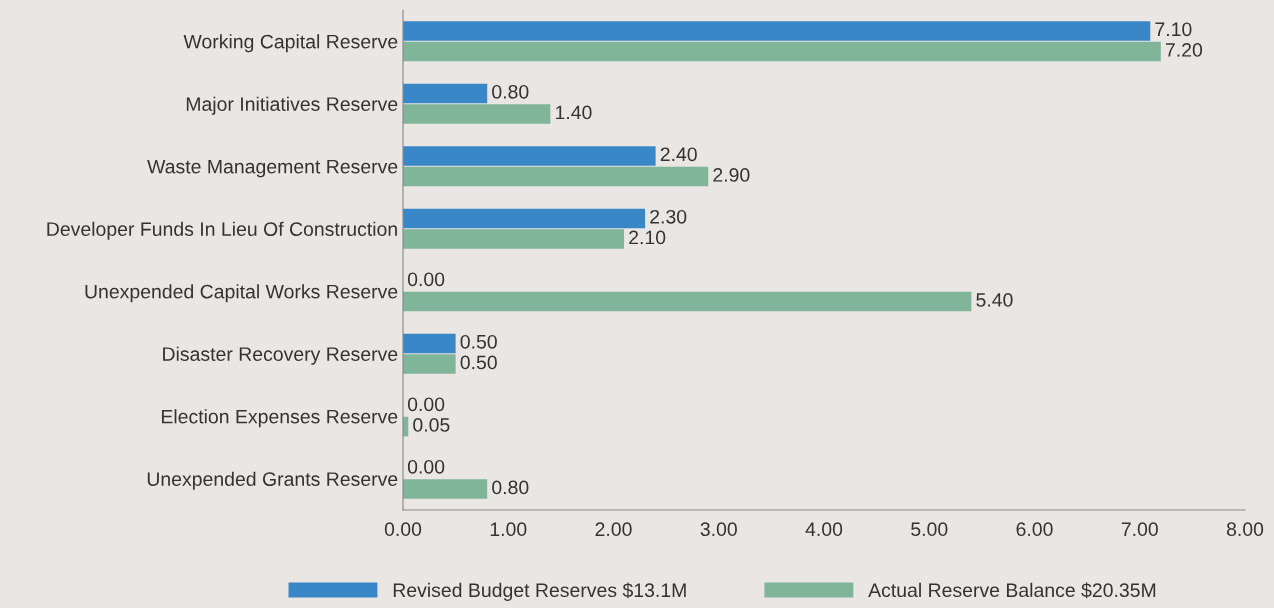  What do you see at coordinates (1139, 529) in the screenshot?
I see `x-tick-label: 7.00` at bounding box center [1139, 529].